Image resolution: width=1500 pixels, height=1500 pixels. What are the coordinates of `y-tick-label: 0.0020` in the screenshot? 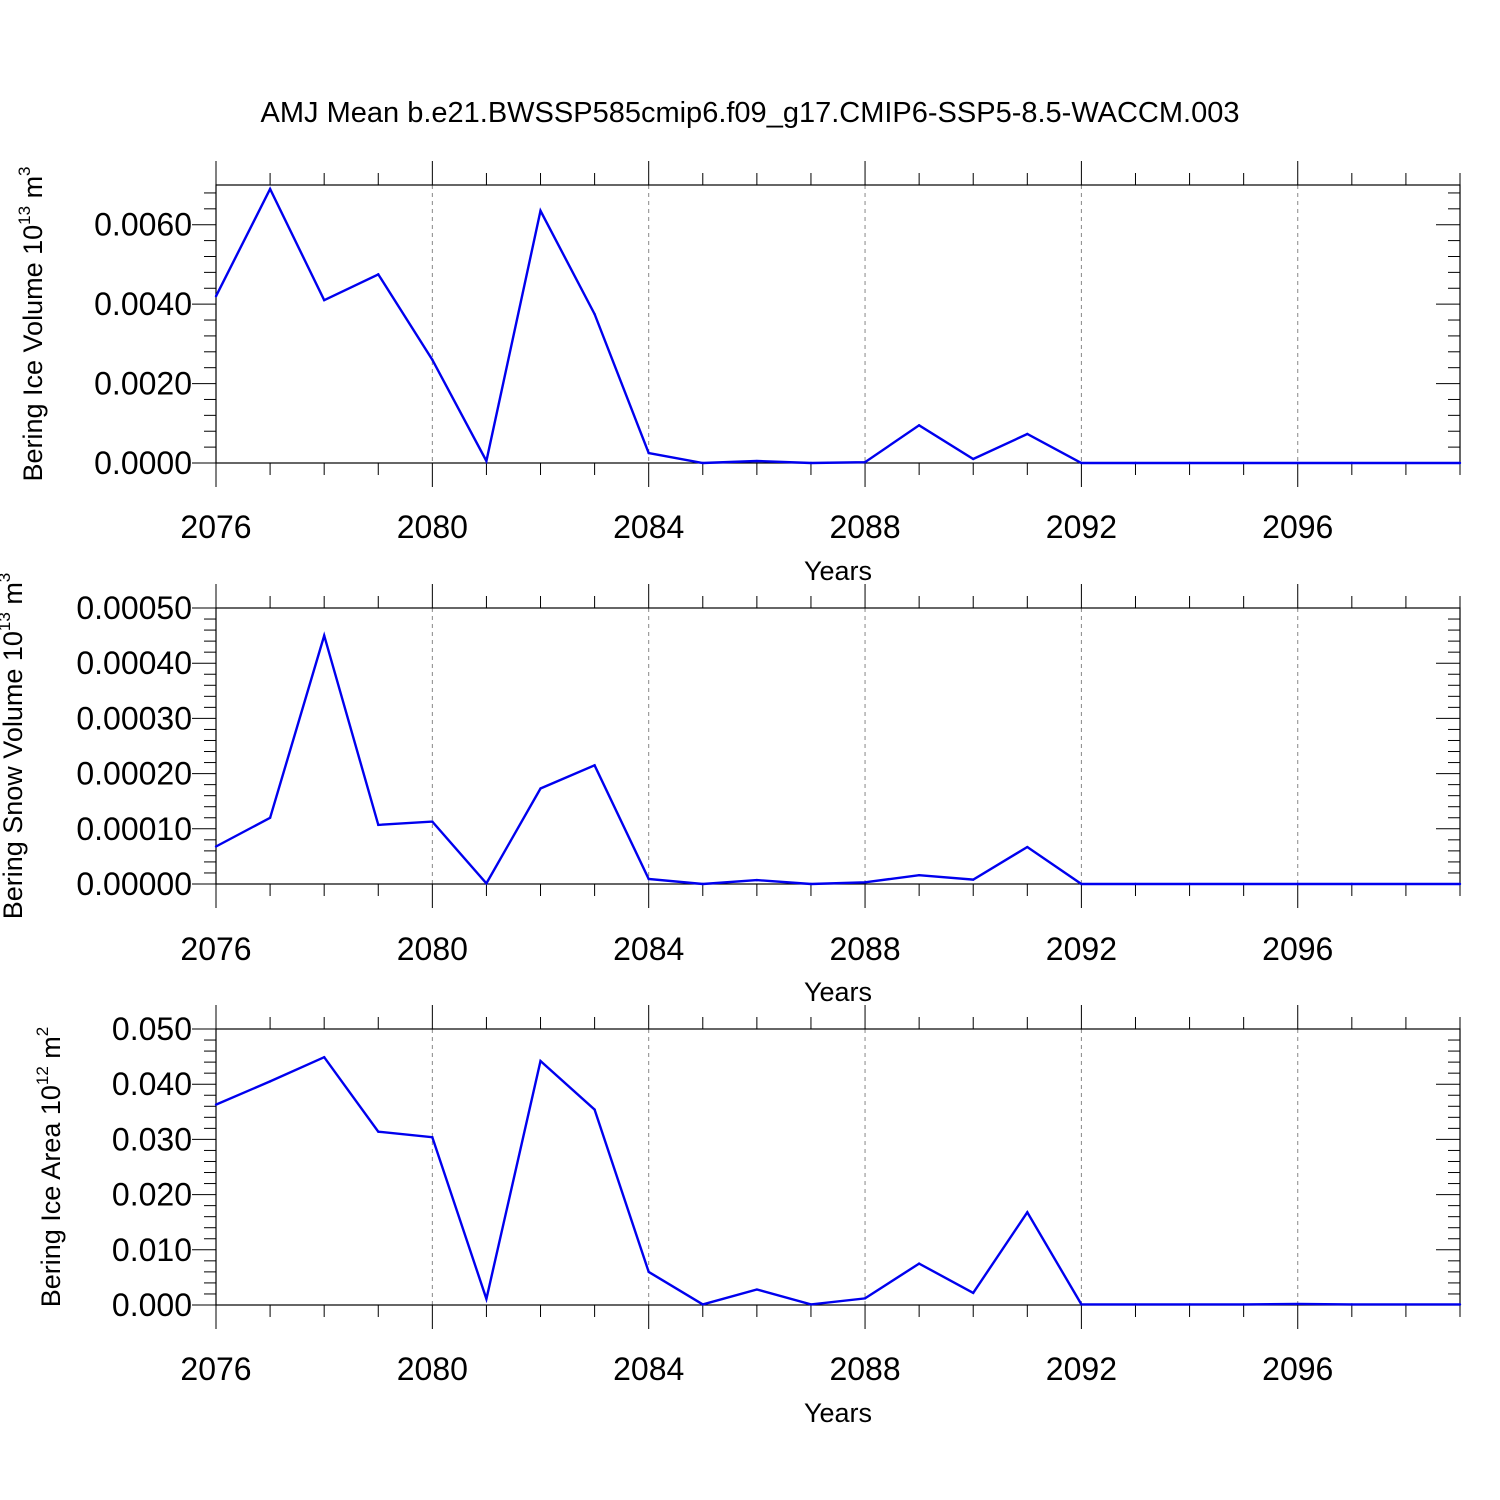 It's located at (143, 384).